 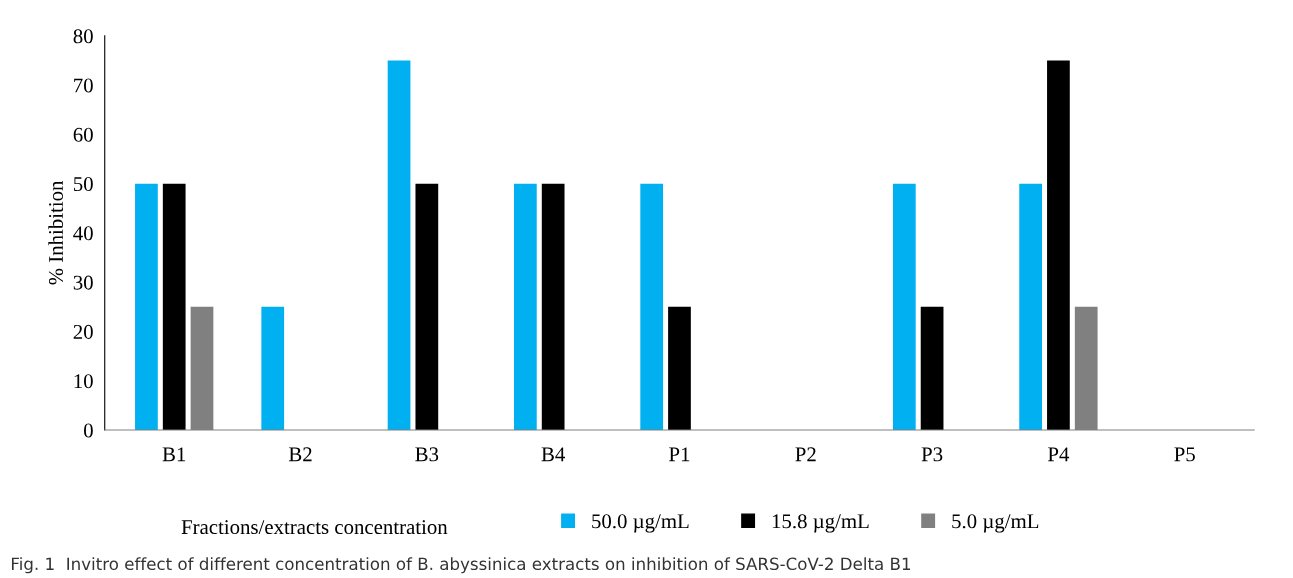 What do you see at coordinates (88, 430) in the screenshot?
I see `y-tick-label: 0` at bounding box center [88, 430].